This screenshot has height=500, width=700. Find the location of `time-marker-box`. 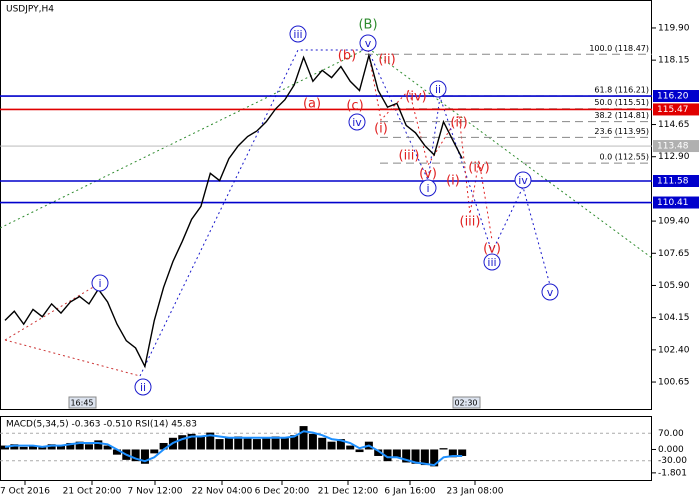

time-marker-box is located at coordinates (82, 402).